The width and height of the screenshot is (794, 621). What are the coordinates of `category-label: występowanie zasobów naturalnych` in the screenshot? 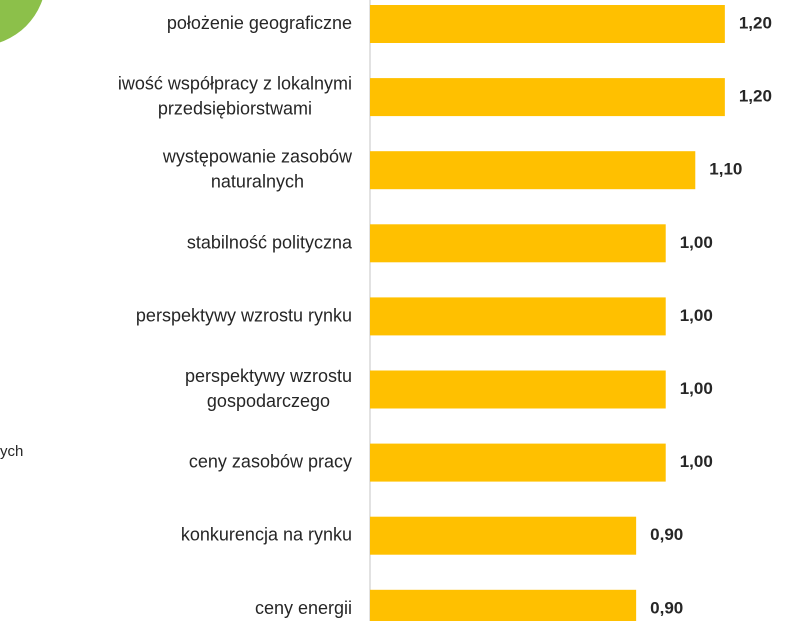 It's located at (257, 168).